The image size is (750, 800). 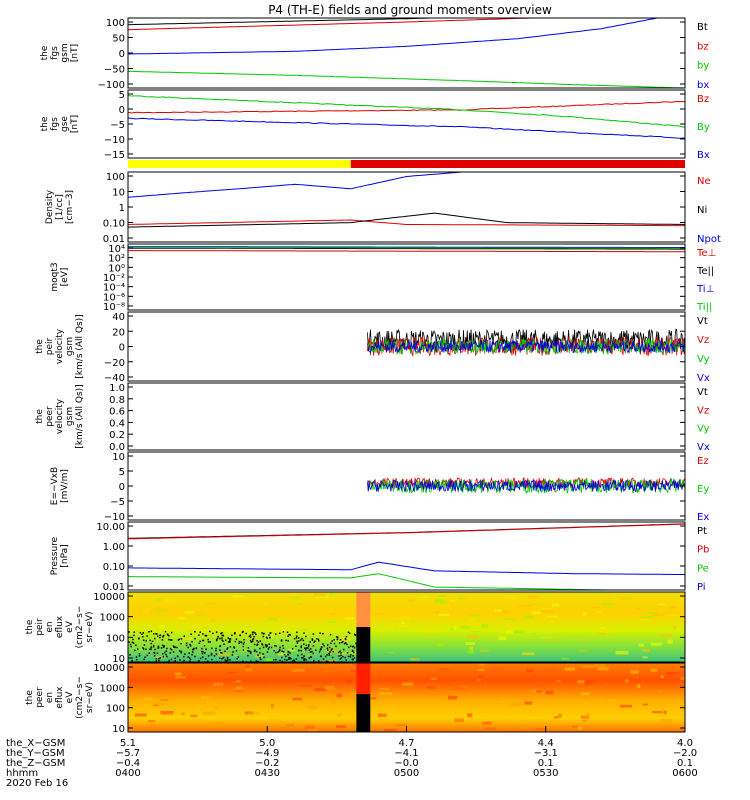 I want to click on x-row-label: the_Y−GSM, so click(x=35, y=753).